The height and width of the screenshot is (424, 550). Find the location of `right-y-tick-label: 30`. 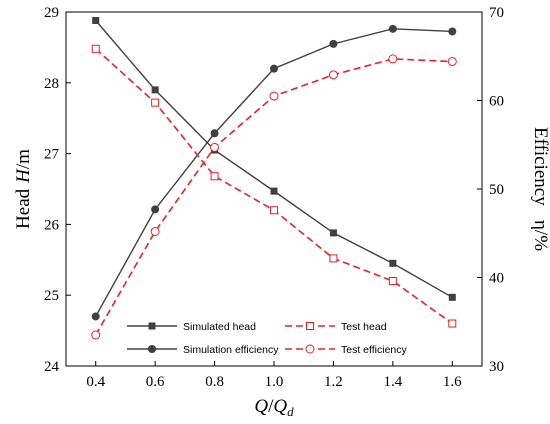

right-y-tick-label: 30 is located at coordinates (496, 367).